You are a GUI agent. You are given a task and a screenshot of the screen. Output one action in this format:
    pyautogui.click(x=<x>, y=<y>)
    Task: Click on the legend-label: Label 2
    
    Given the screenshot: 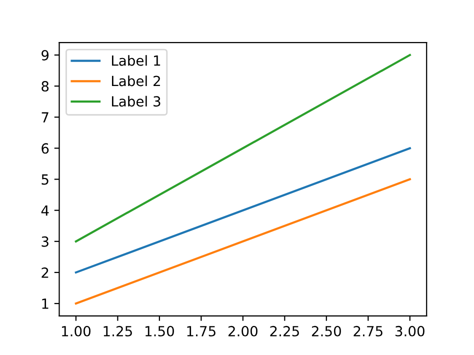 What is the action you would take?
    pyautogui.click(x=136, y=80)
    